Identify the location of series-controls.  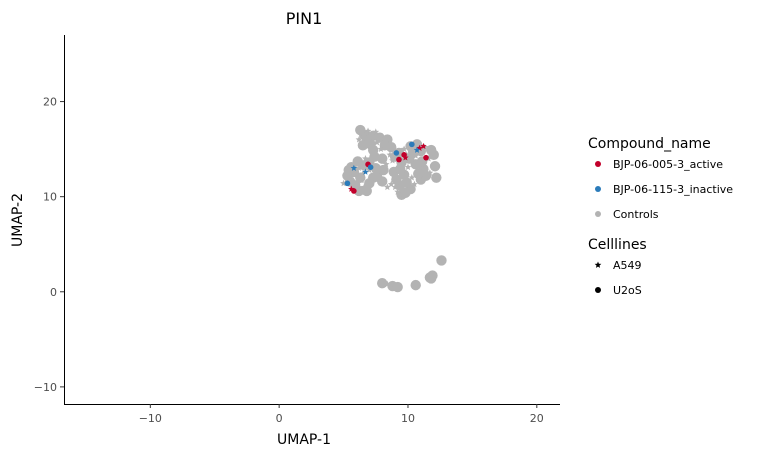
(393, 208).